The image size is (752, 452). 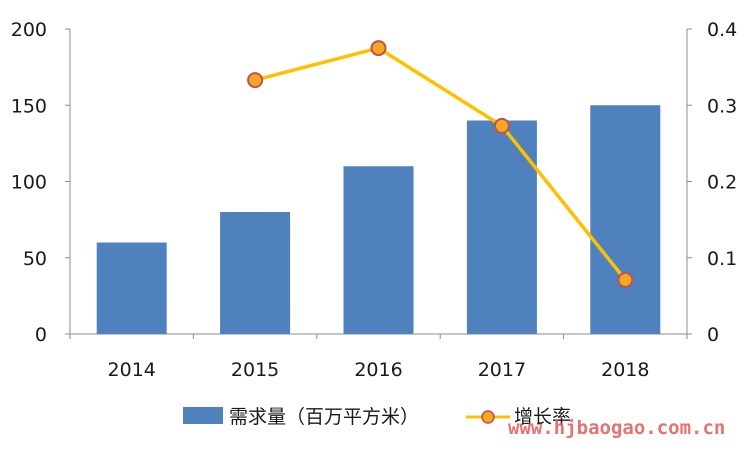 What do you see at coordinates (542, 417) in the screenshot?
I see `legend-line-label: 增长率` at bounding box center [542, 417].